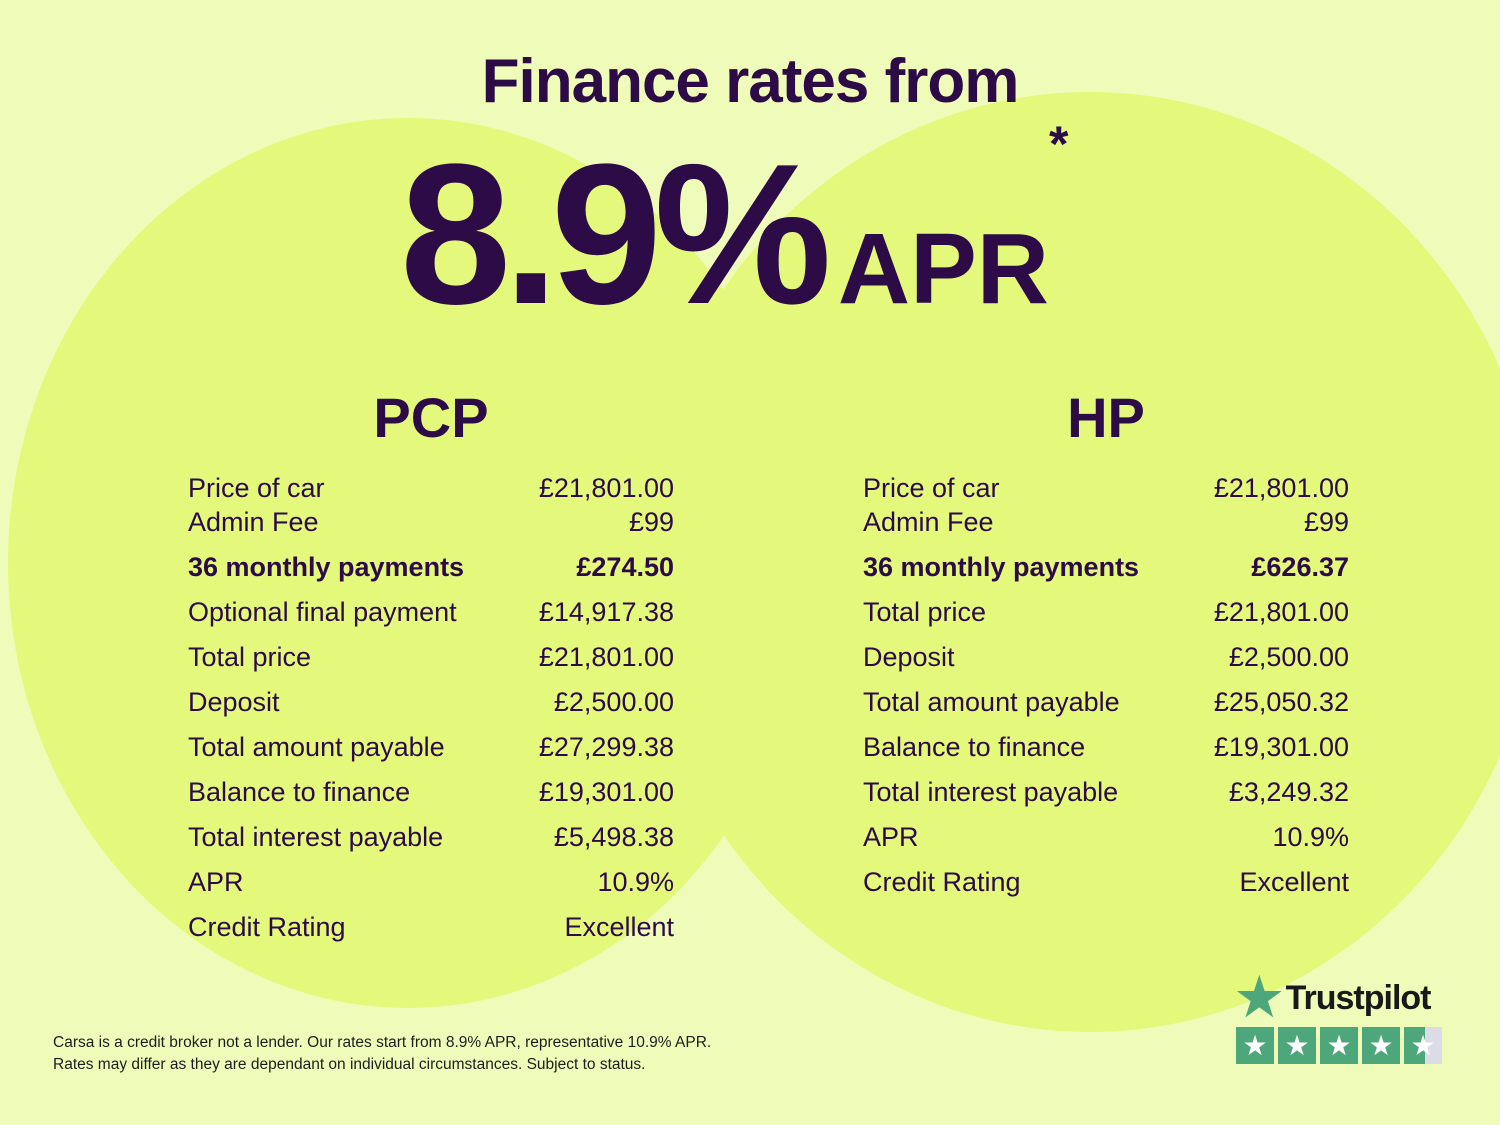 Image resolution: width=1500 pixels, height=1125 pixels. Describe the element at coordinates (943, 269) in the screenshot. I see `rate-unit: APR` at that location.